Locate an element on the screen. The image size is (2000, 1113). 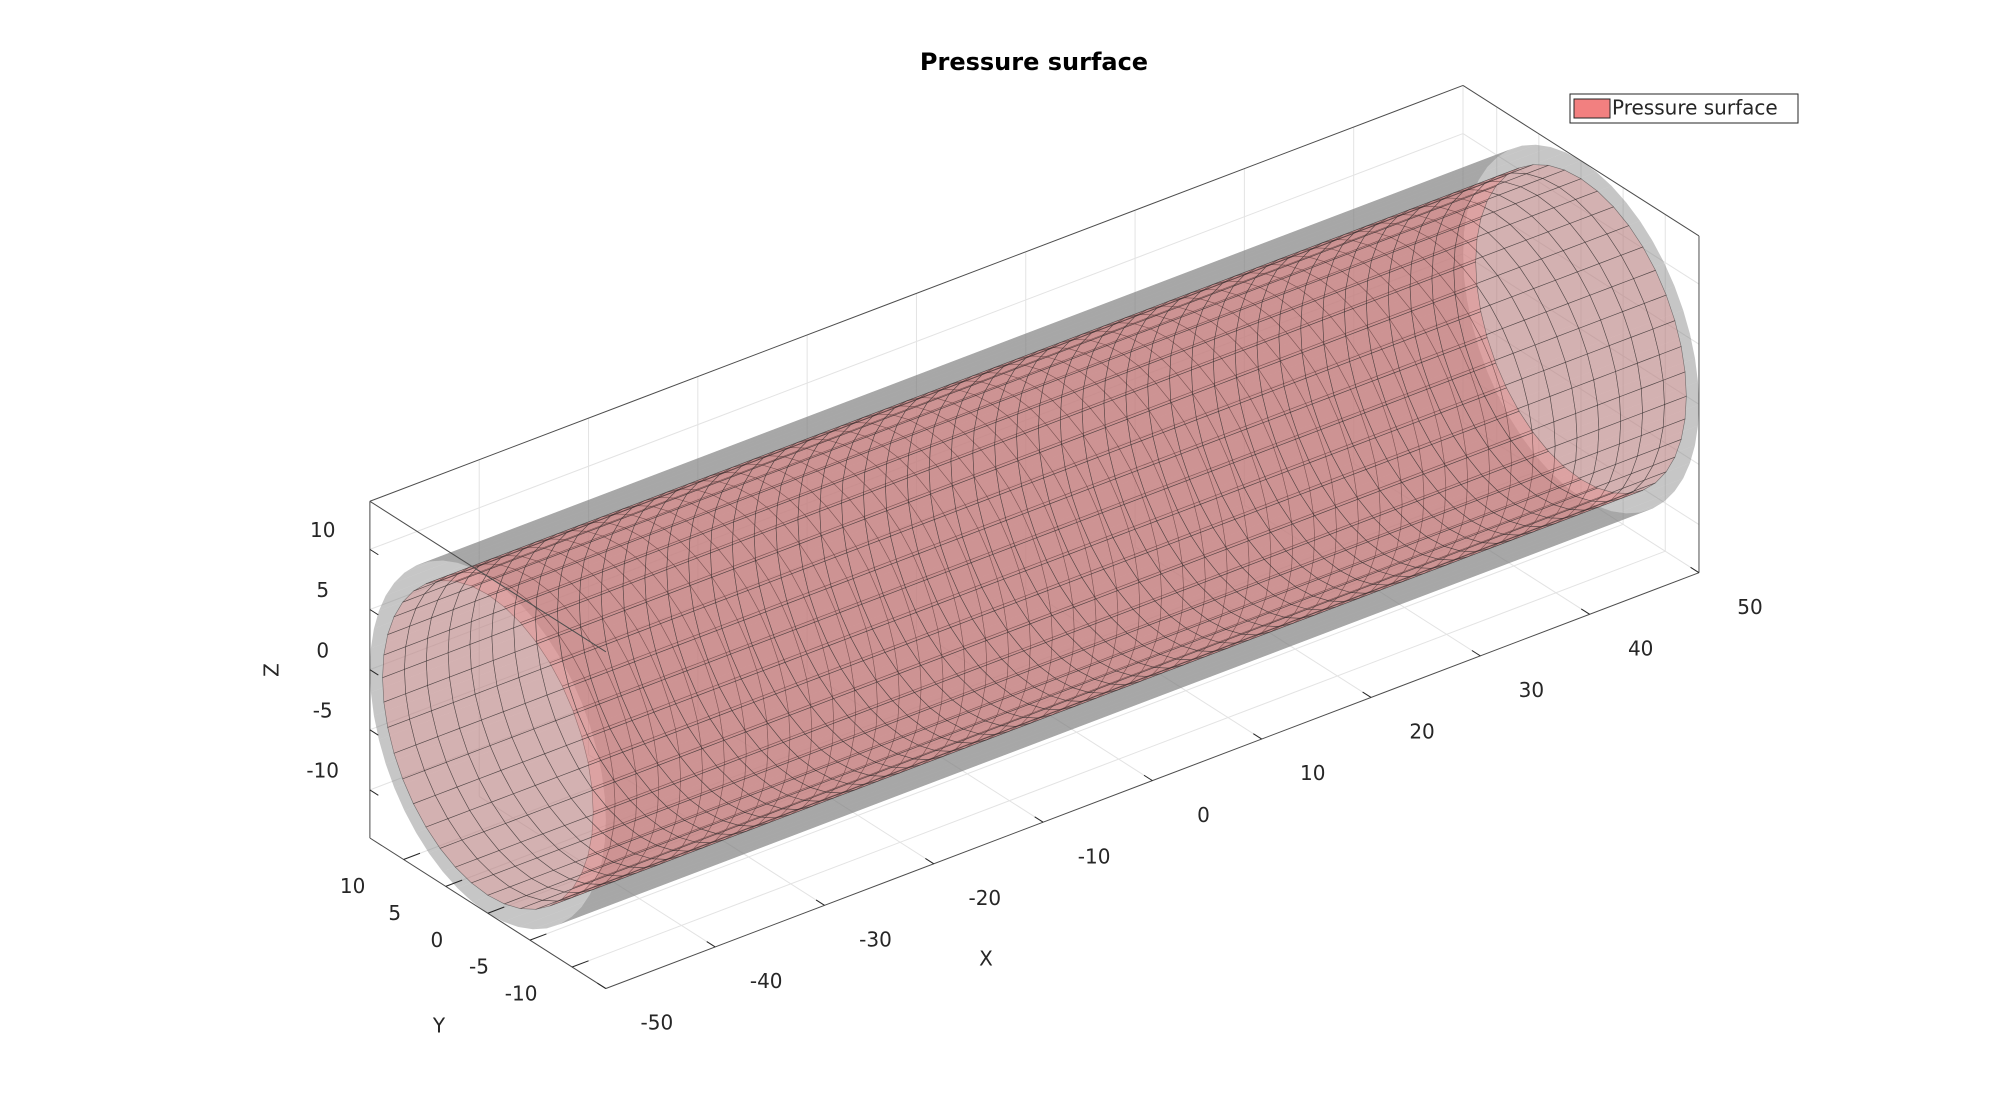
z-tick-label: -5 is located at coordinates (323, 710).